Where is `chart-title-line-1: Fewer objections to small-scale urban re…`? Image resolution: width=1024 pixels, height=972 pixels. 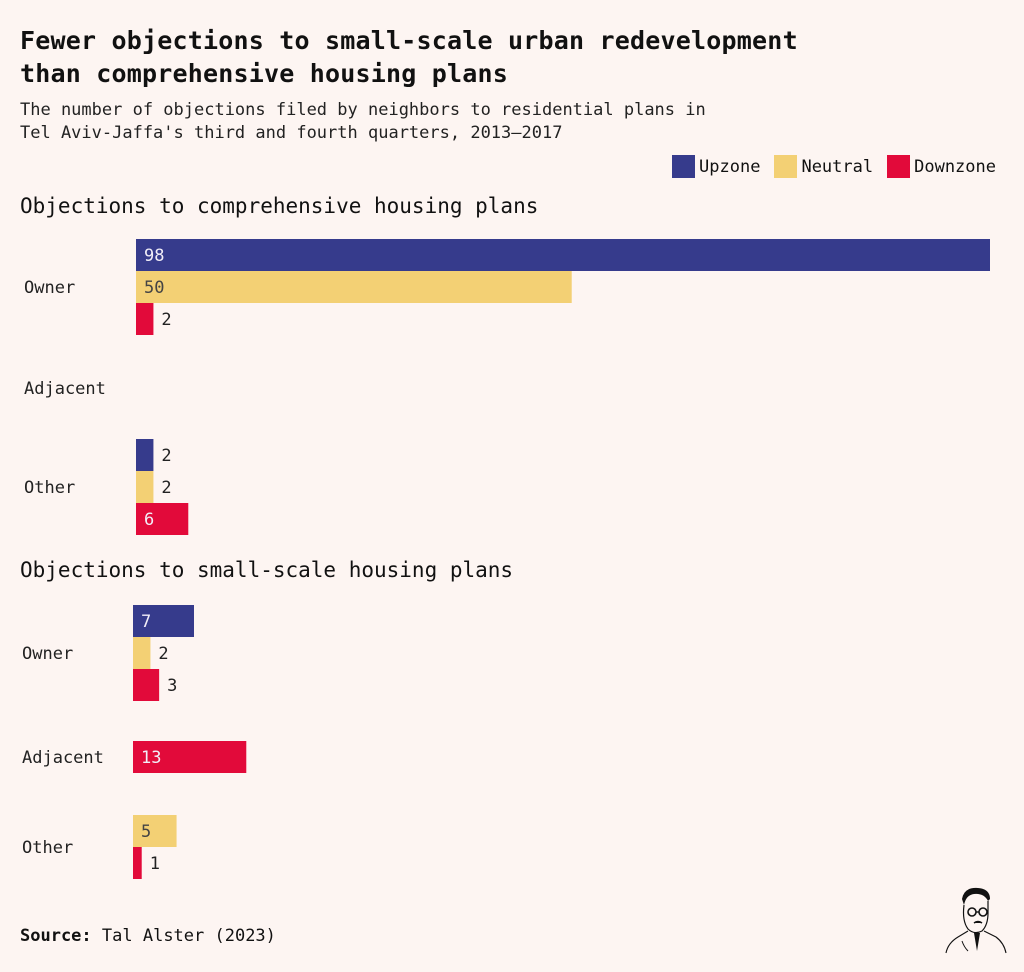 chart-title-line-1: Fewer objections to small-scale urban re… is located at coordinates (409, 40).